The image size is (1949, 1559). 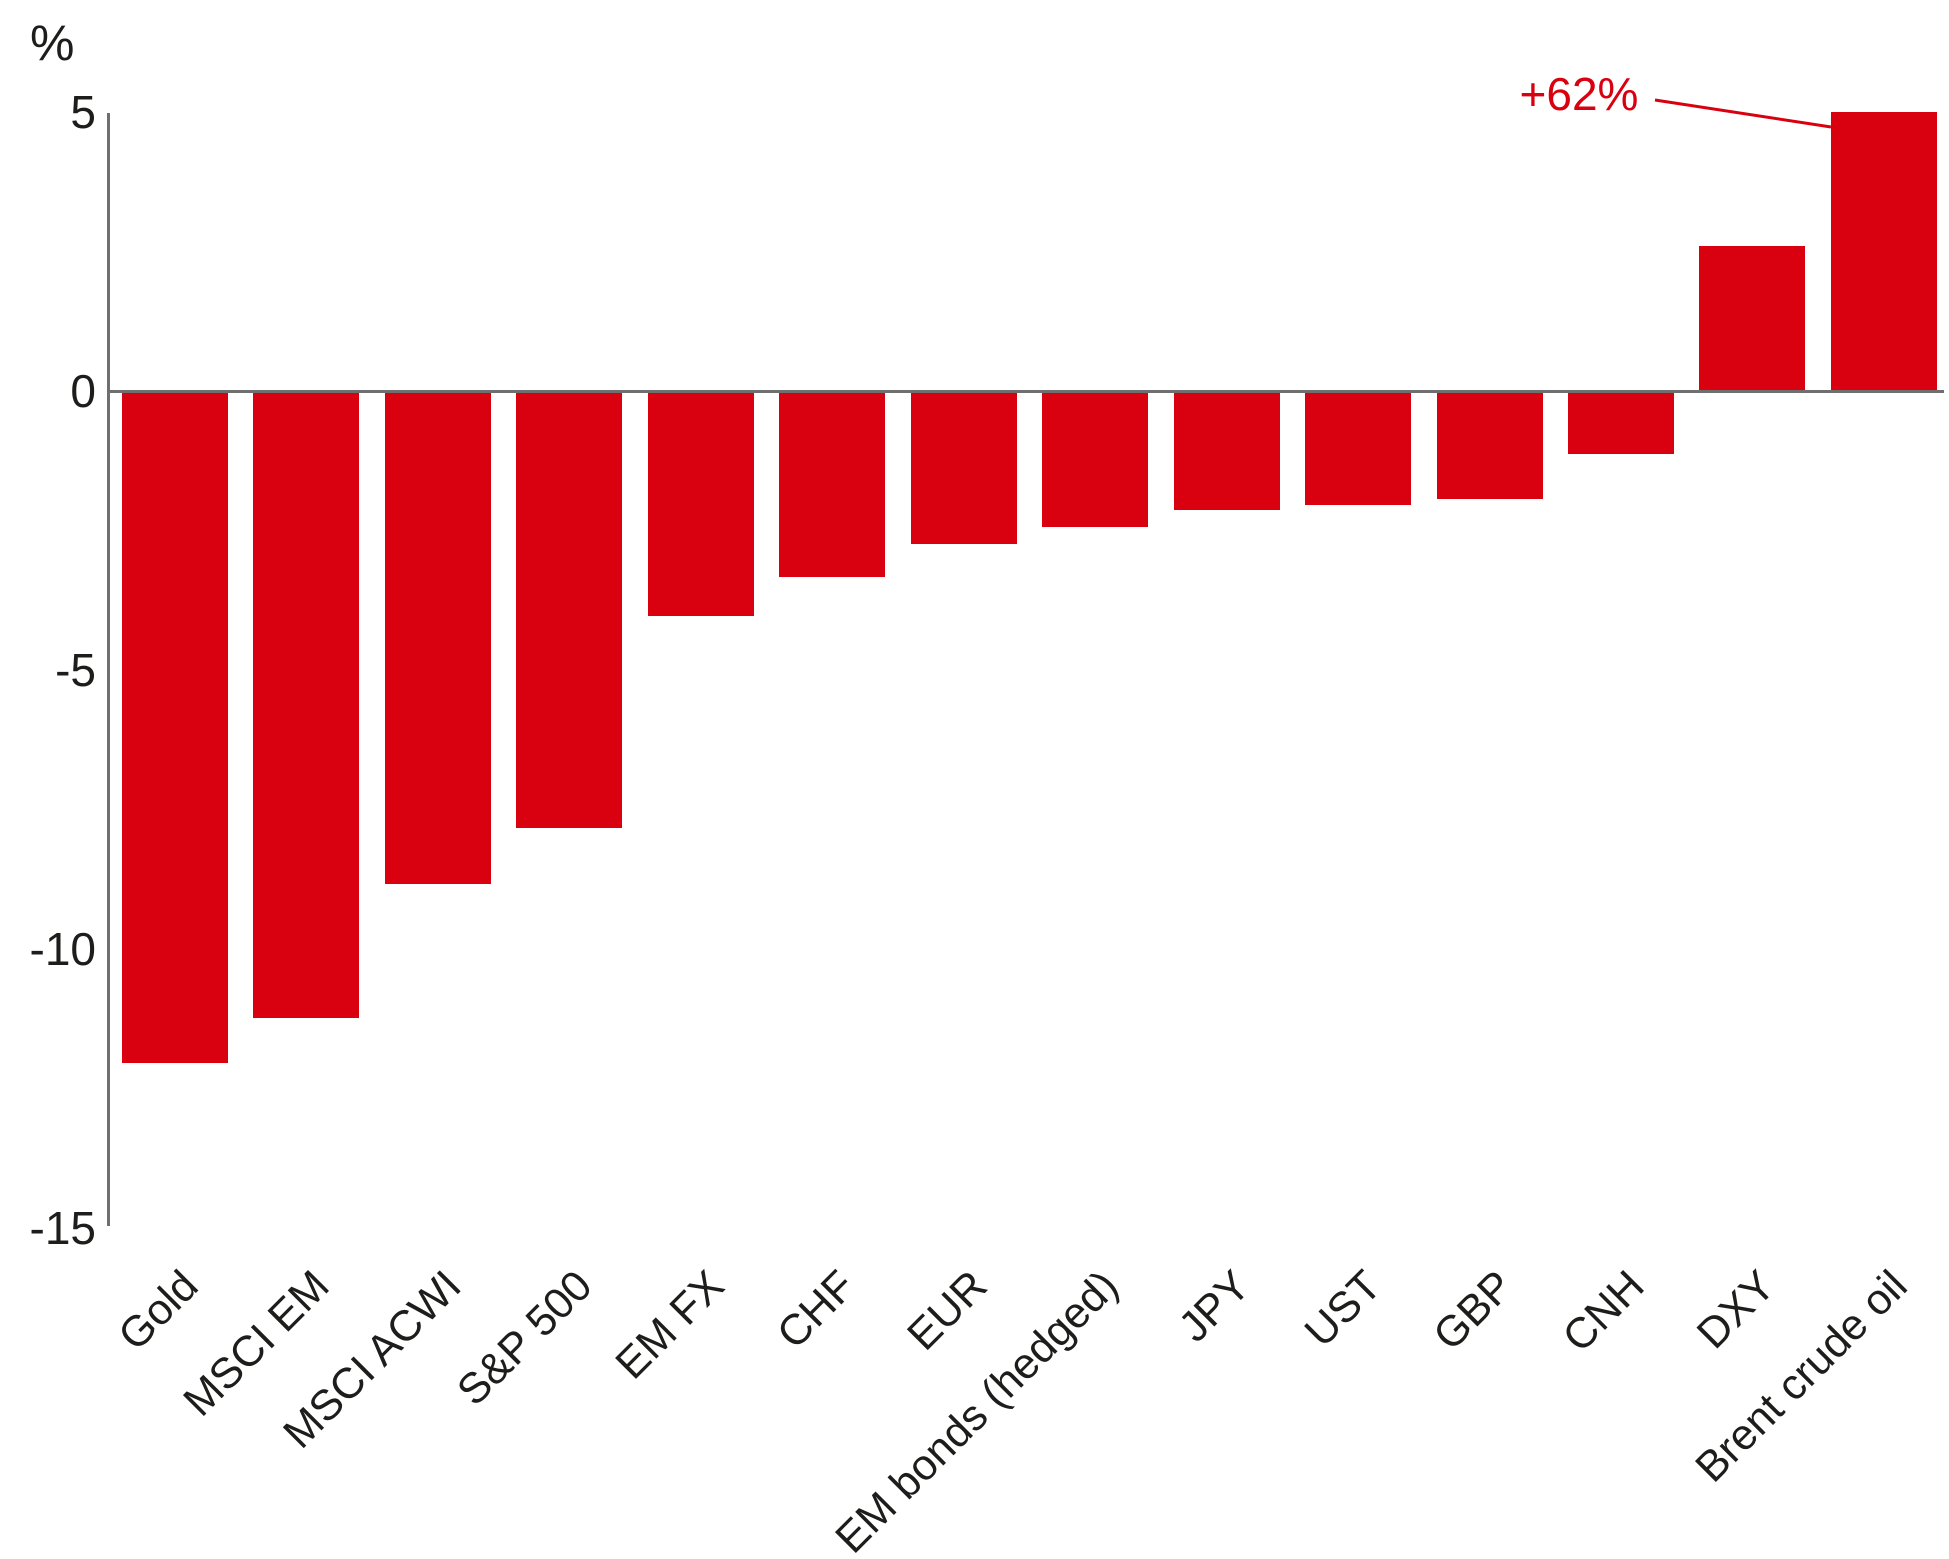 I want to click on bar-jpy, so click(x=1227, y=451).